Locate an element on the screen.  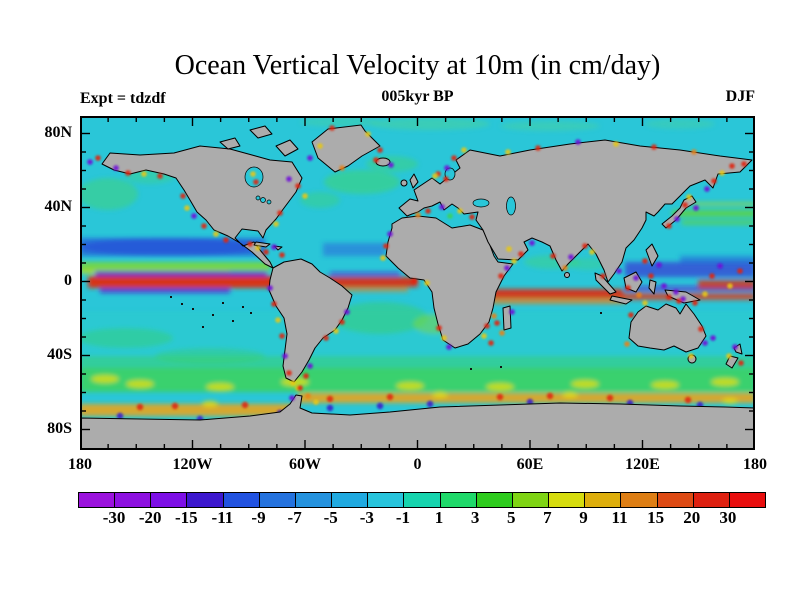
time-label: 005kyr BP is located at coordinates (417, 96).